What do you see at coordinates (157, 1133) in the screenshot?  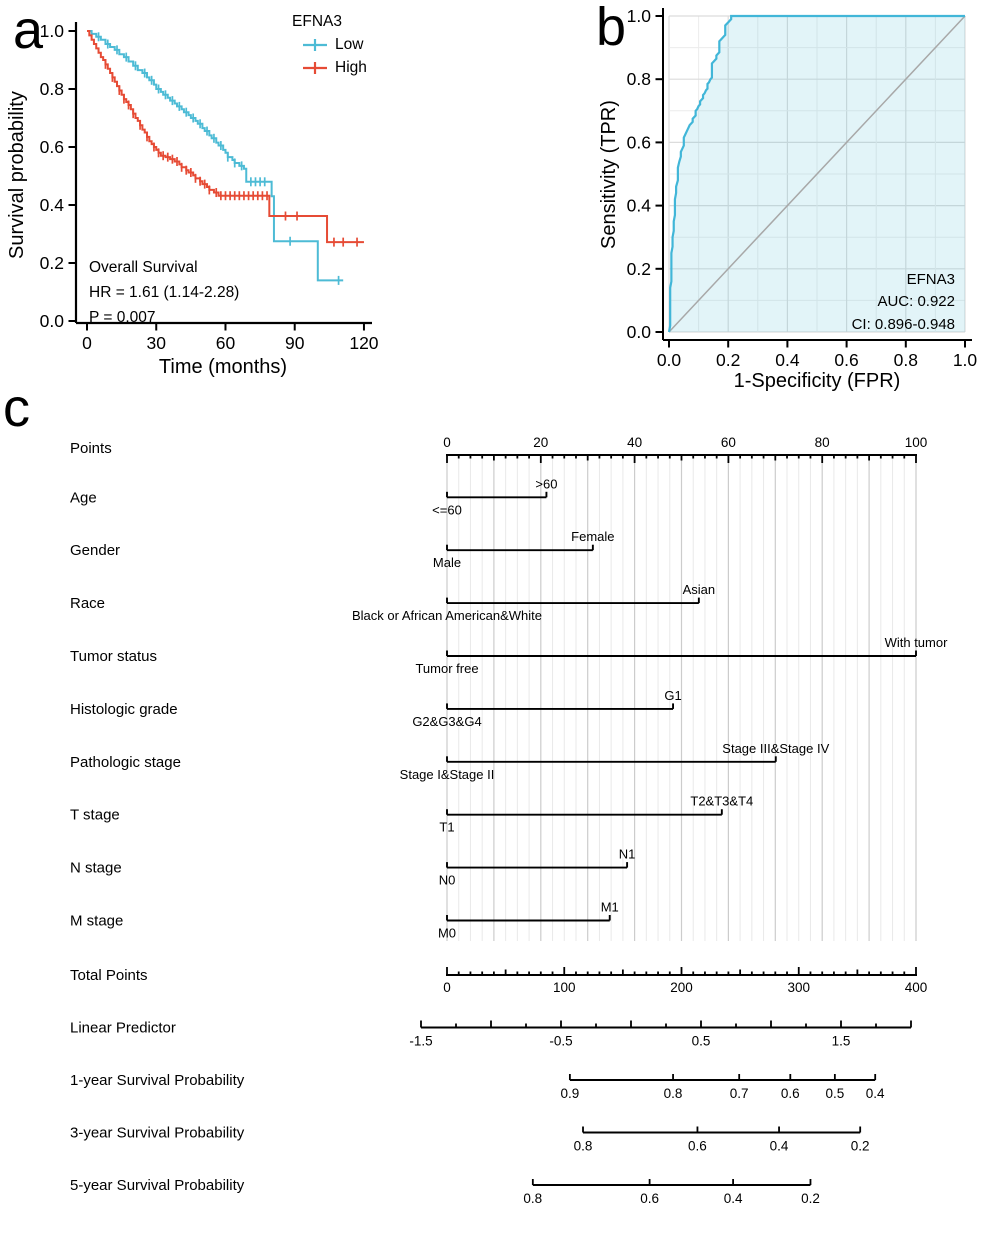 I see `nomogram-row-label: 3-year Survival Probability` at bounding box center [157, 1133].